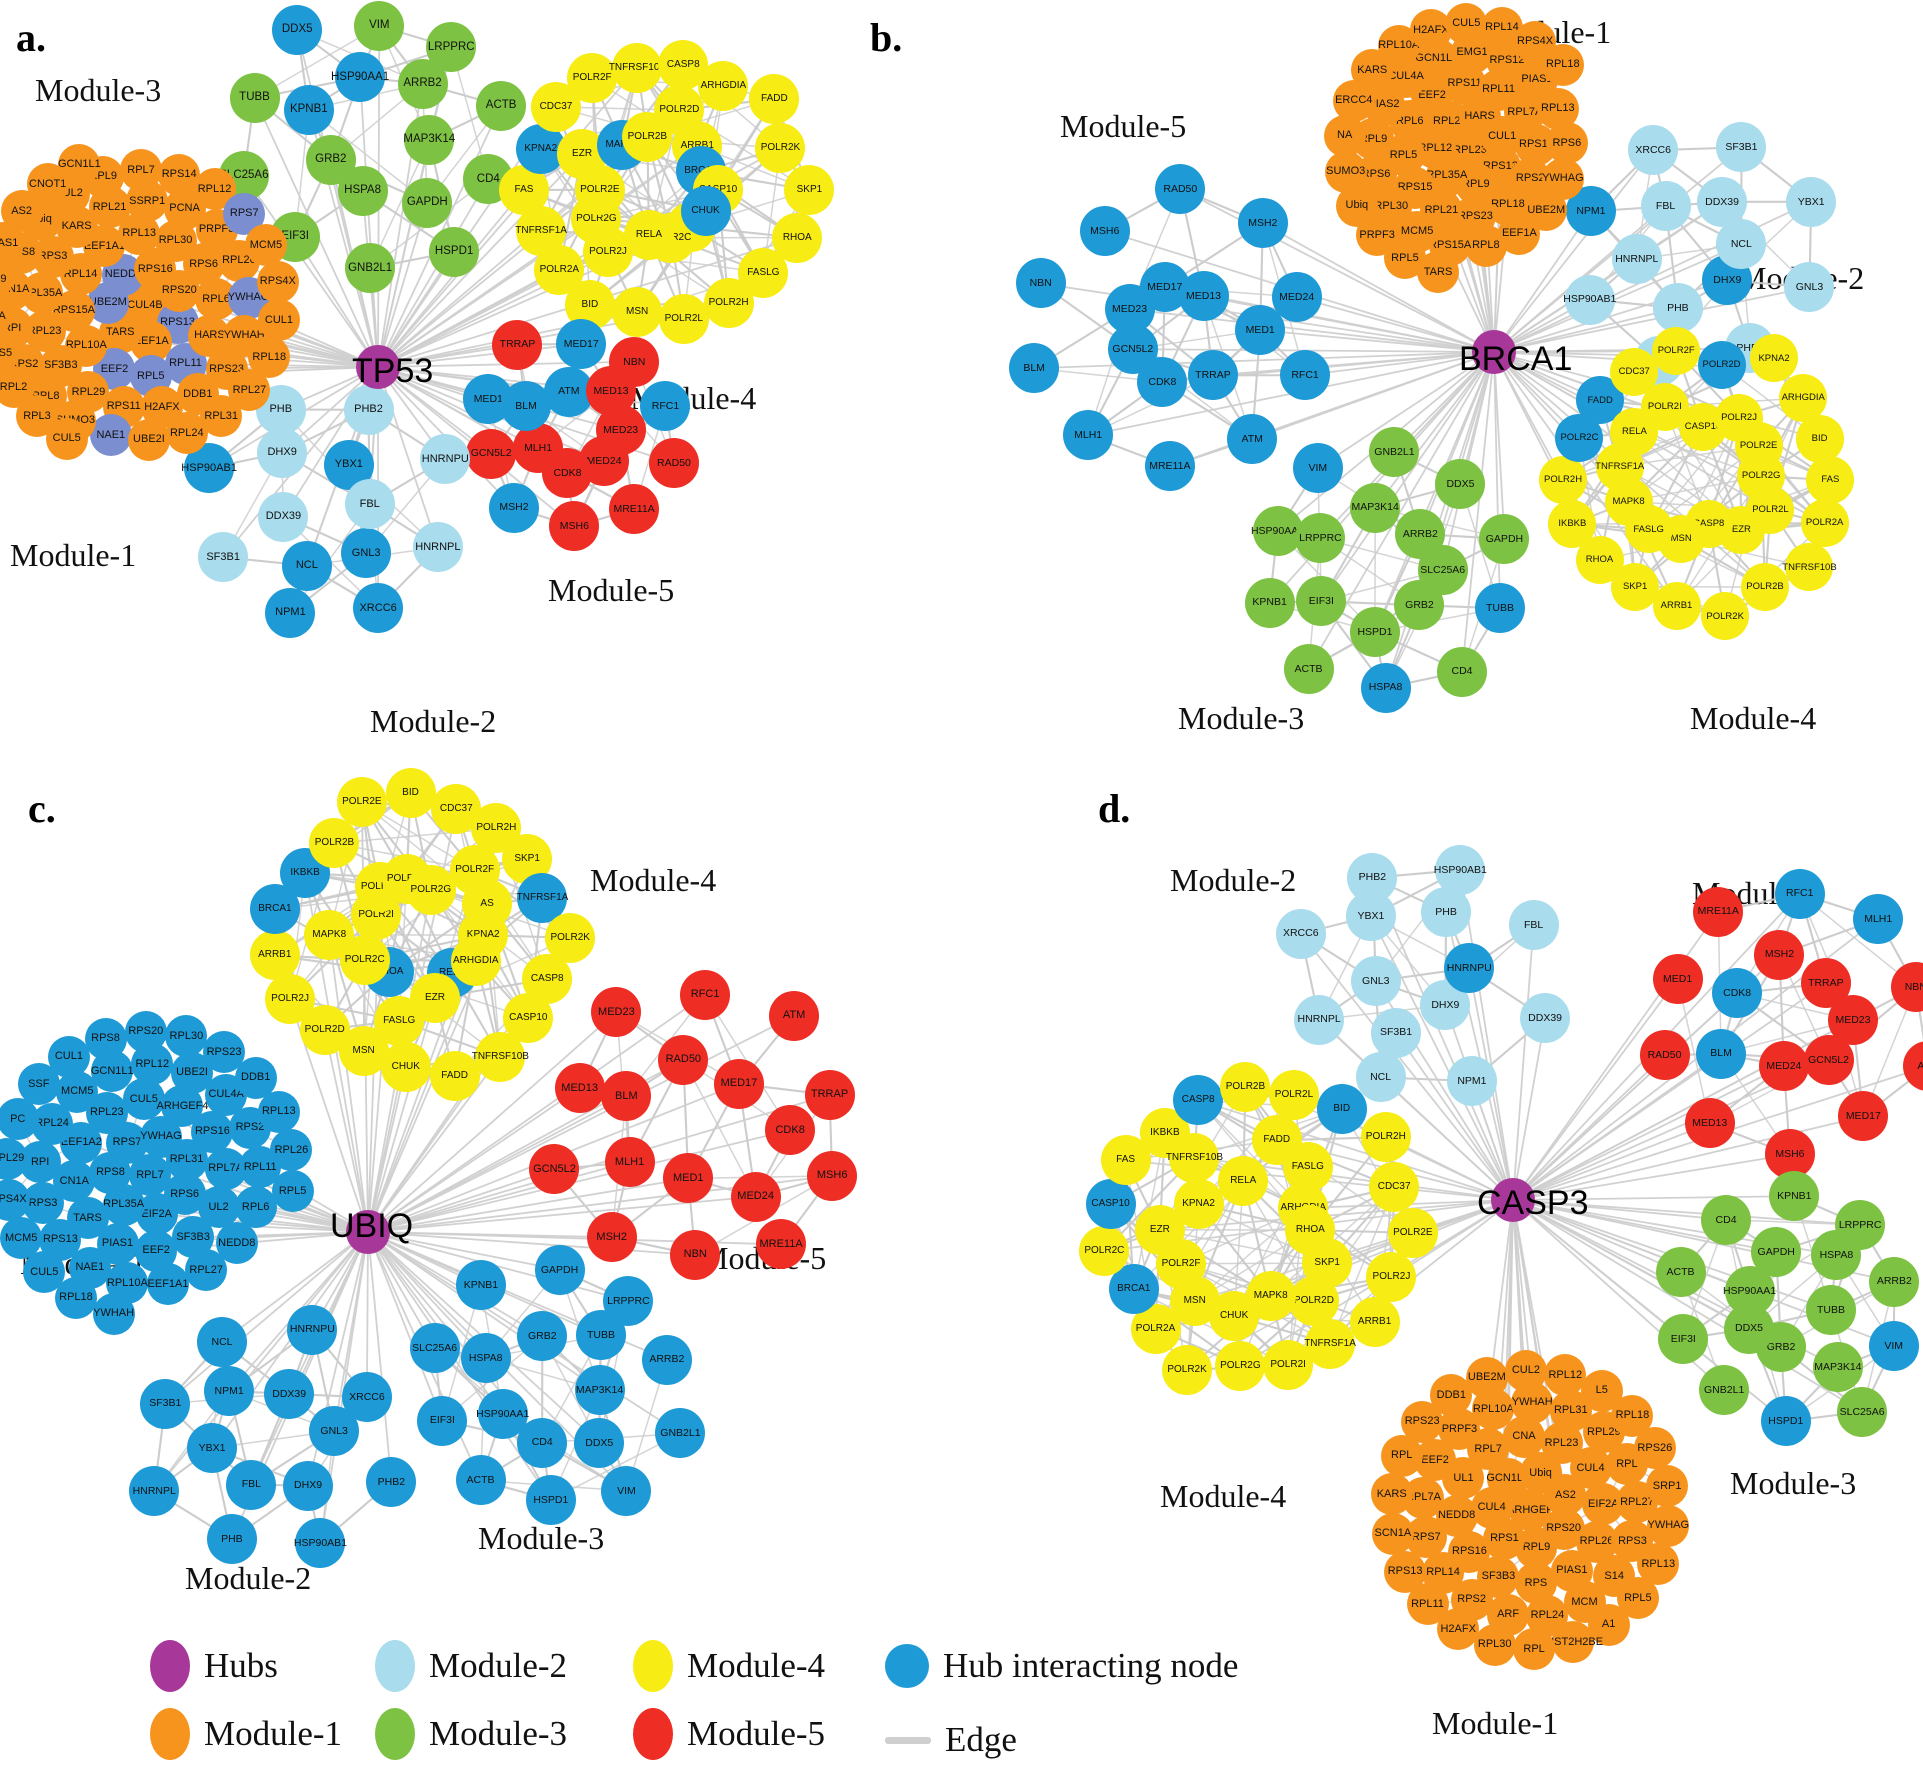 The width and height of the screenshot is (1923, 1775). Describe the element at coordinates (427, 202) in the screenshot. I see `a-m3-gapdh: GAPDH` at that location.